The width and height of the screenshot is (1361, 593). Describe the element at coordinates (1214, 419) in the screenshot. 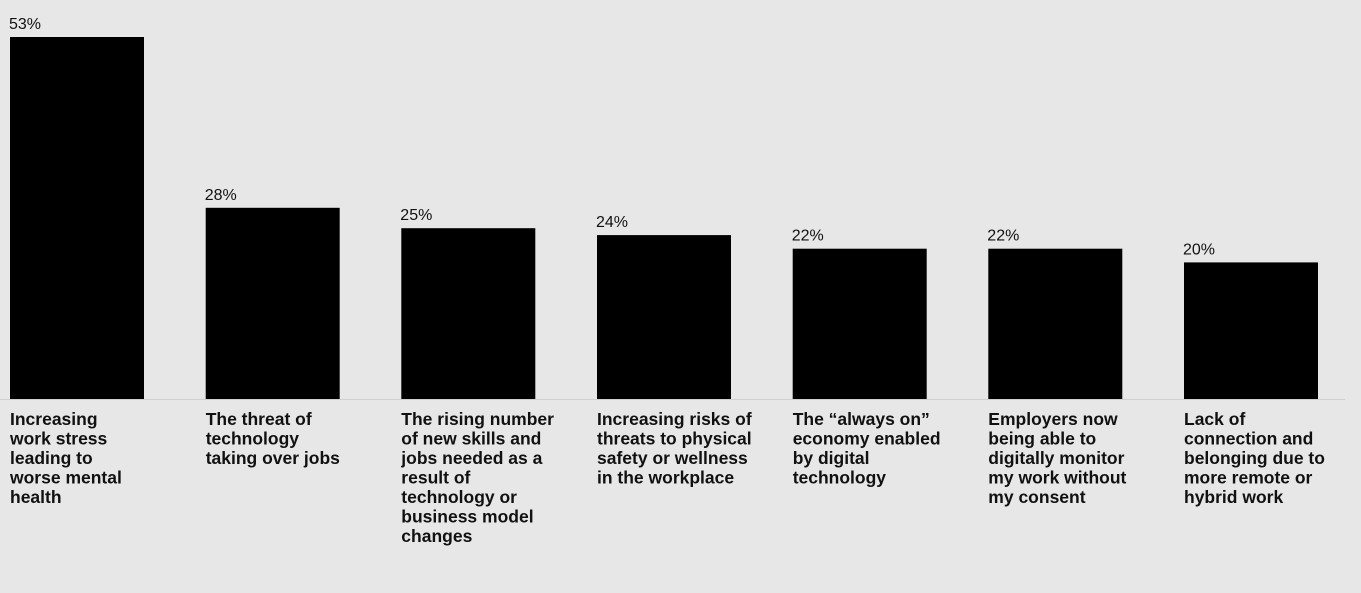

I see `category-label-line: Lack of` at that location.